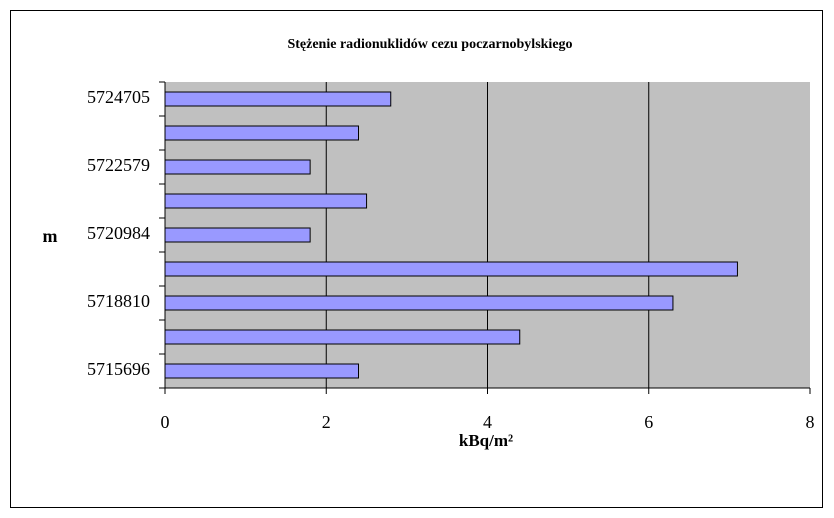 This screenshot has width=834, height=518. I want to click on y-tick-label: 5722579, so click(118, 165).